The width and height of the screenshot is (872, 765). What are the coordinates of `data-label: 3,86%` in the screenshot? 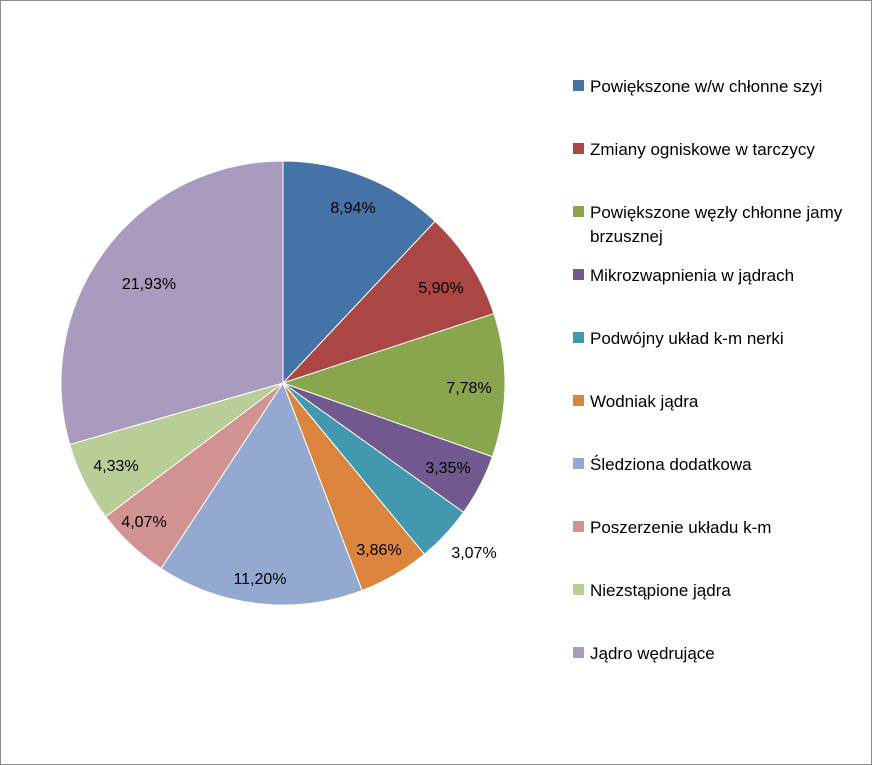 It's located at (378, 550).